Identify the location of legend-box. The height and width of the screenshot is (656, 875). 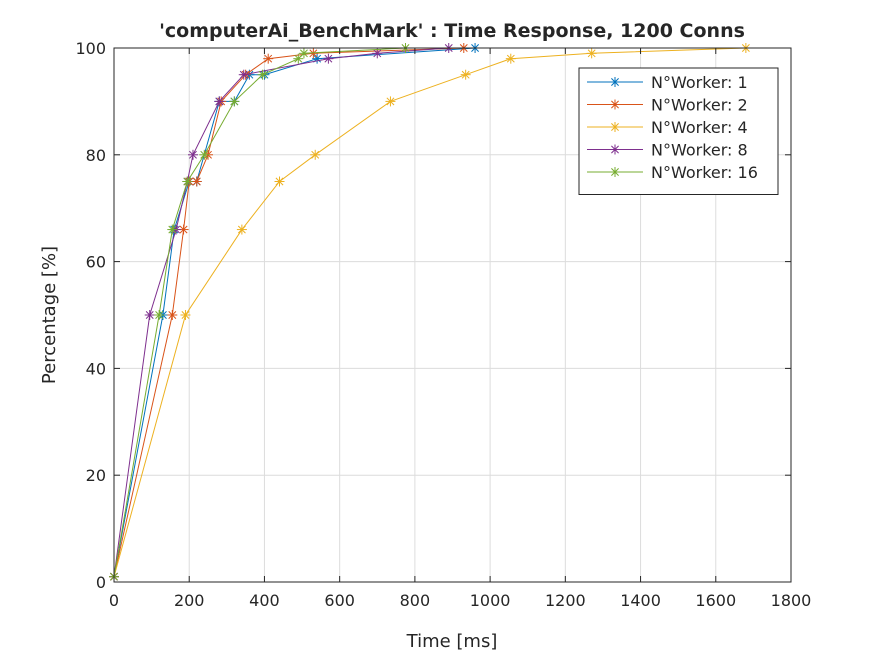
(678, 131).